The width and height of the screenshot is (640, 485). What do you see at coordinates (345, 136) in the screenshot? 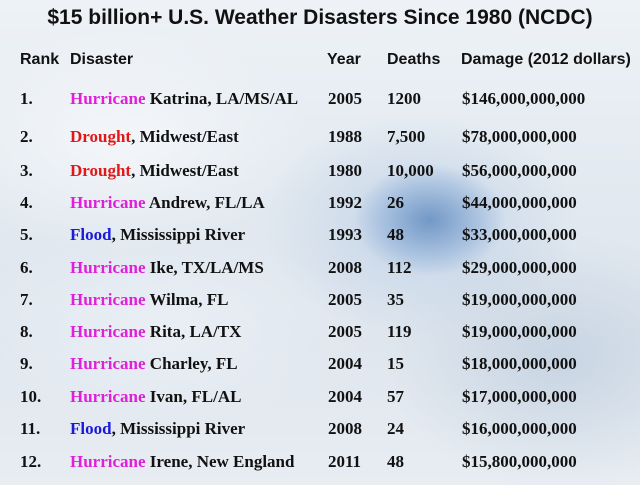
I see `year-cell: 1988` at bounding box center [345, 136].